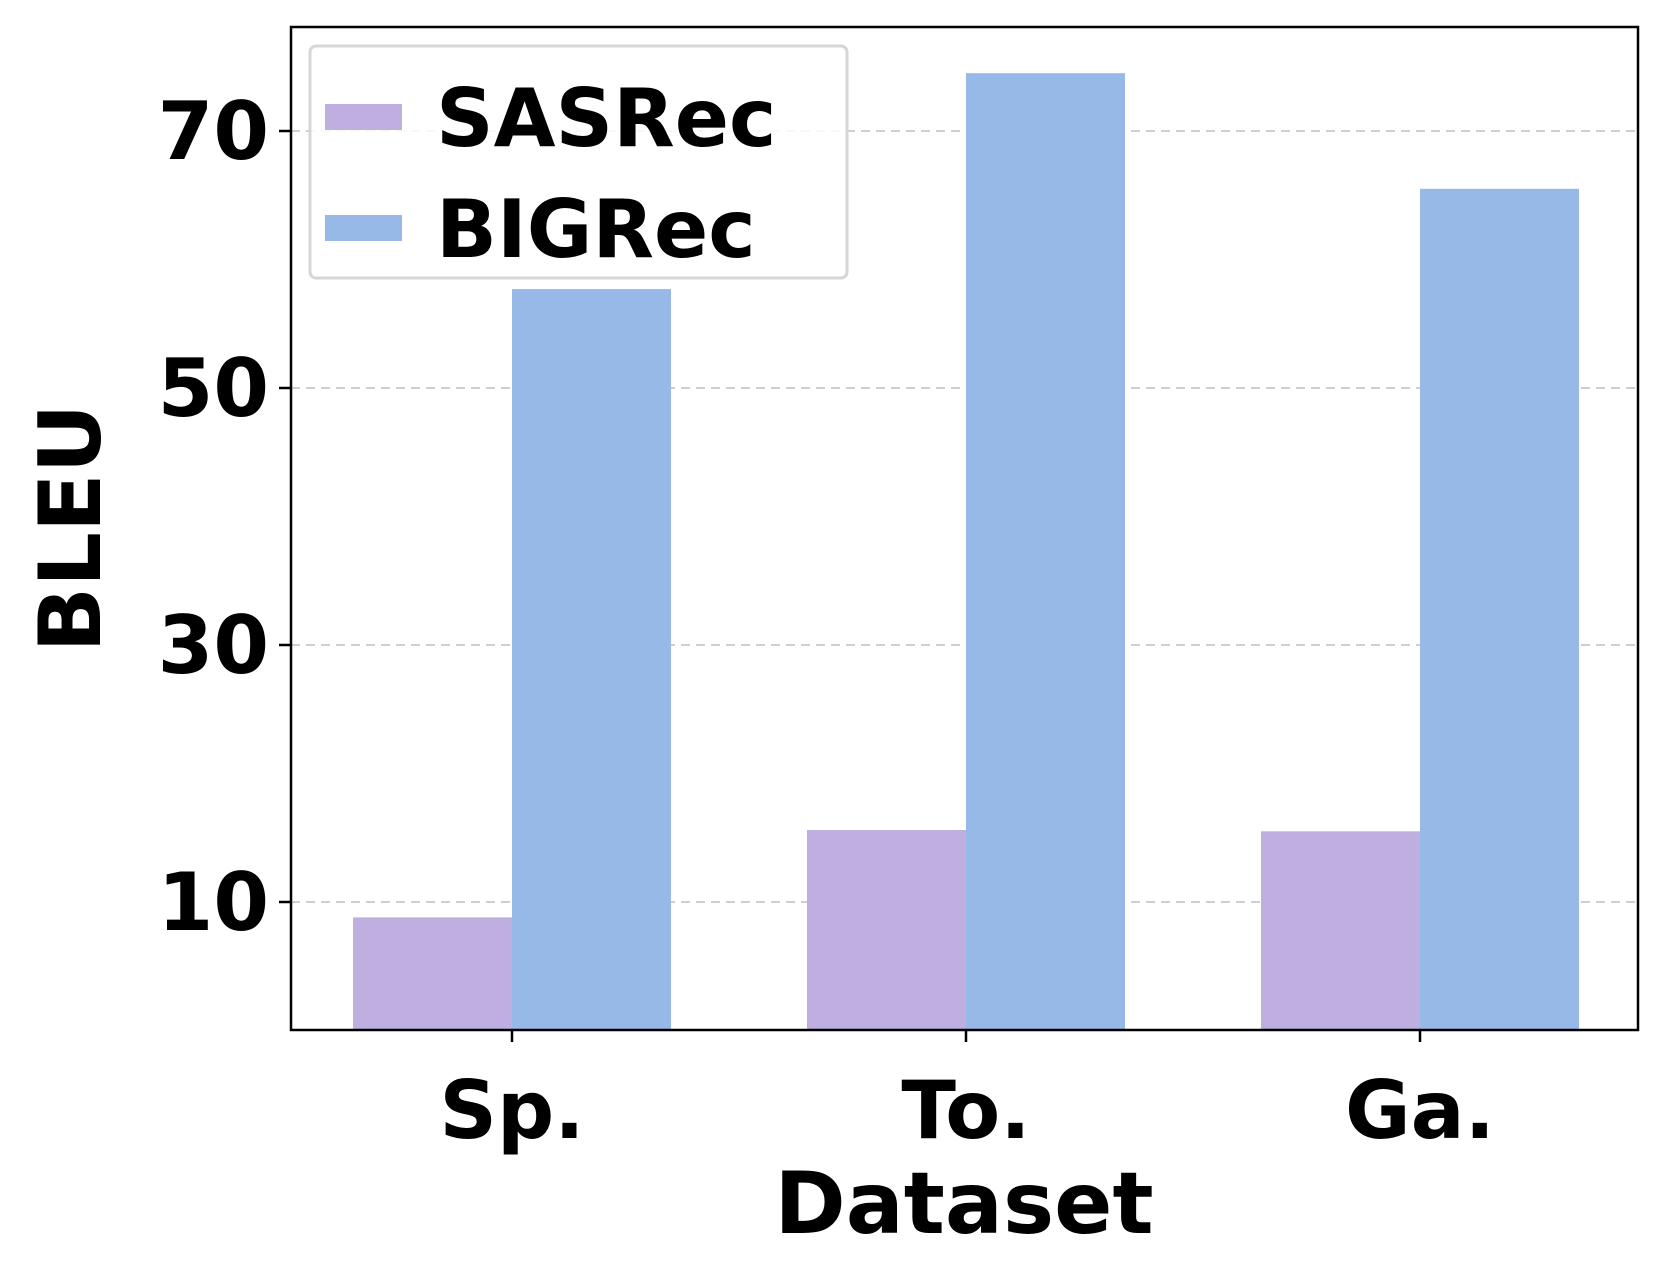  I want to click on bar-sasrec-sp, so click(432, 973).